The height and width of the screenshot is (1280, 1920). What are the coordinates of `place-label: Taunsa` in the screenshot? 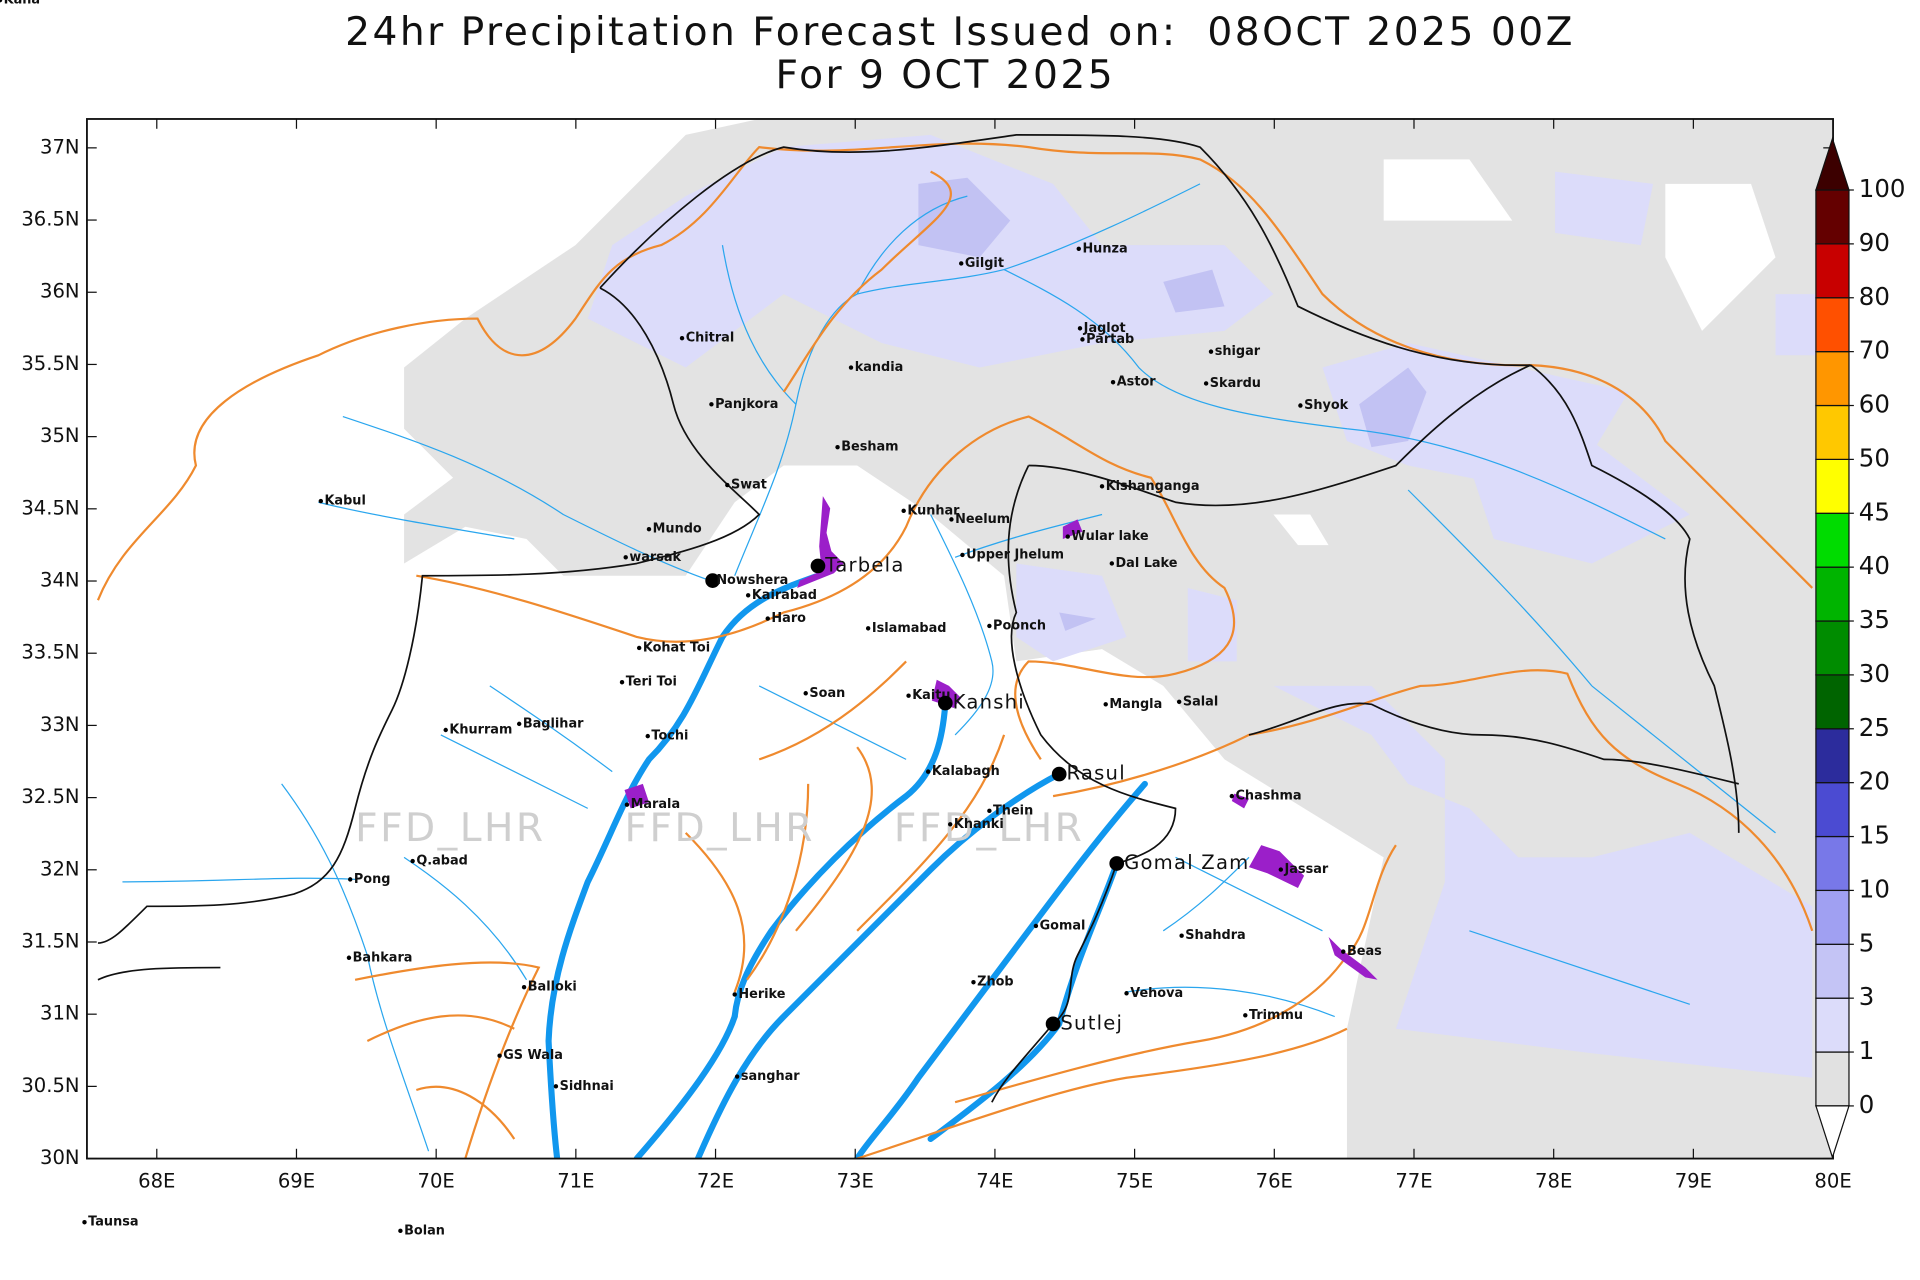 It's located at (113, 1222).